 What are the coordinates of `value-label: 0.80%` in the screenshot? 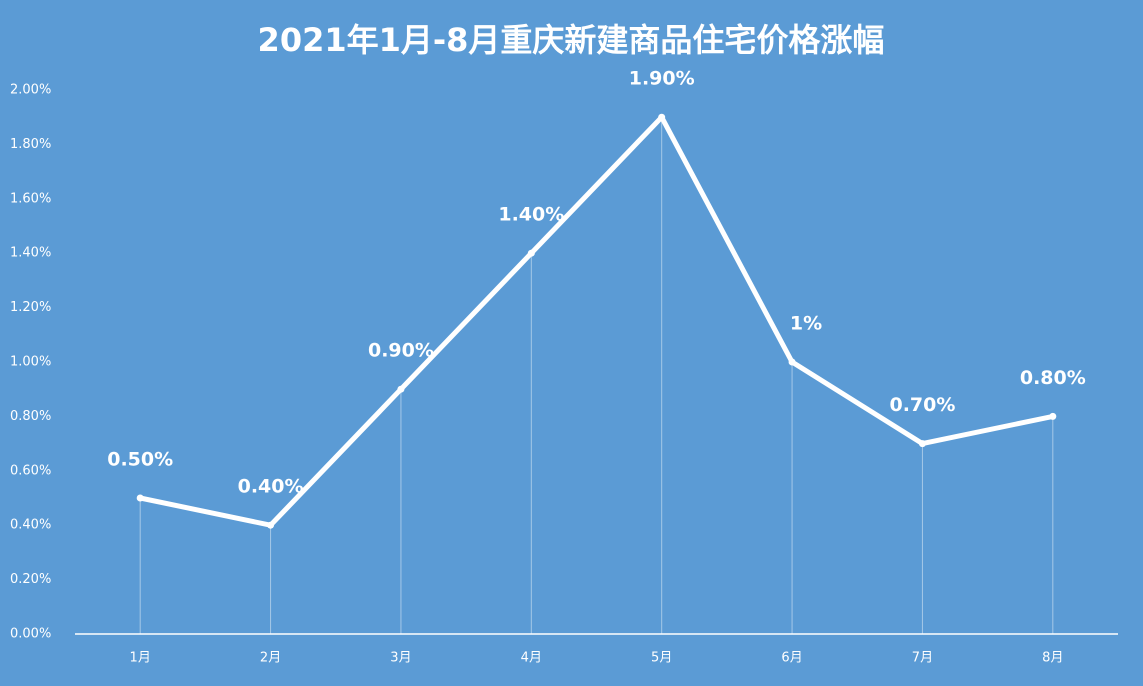 It's located at (1053, 378).